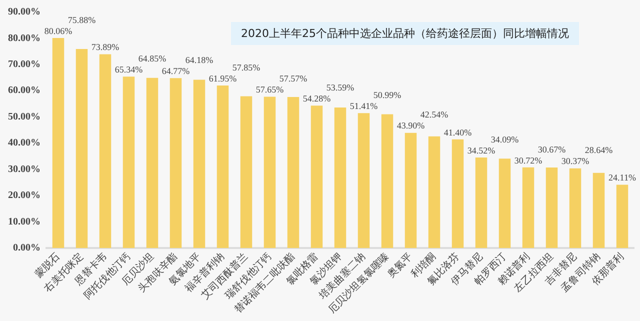  What do you see at coordinates (105, 47) in the screenshot?
I see `data-label: 73.89%` at bounding box center [105, 47].